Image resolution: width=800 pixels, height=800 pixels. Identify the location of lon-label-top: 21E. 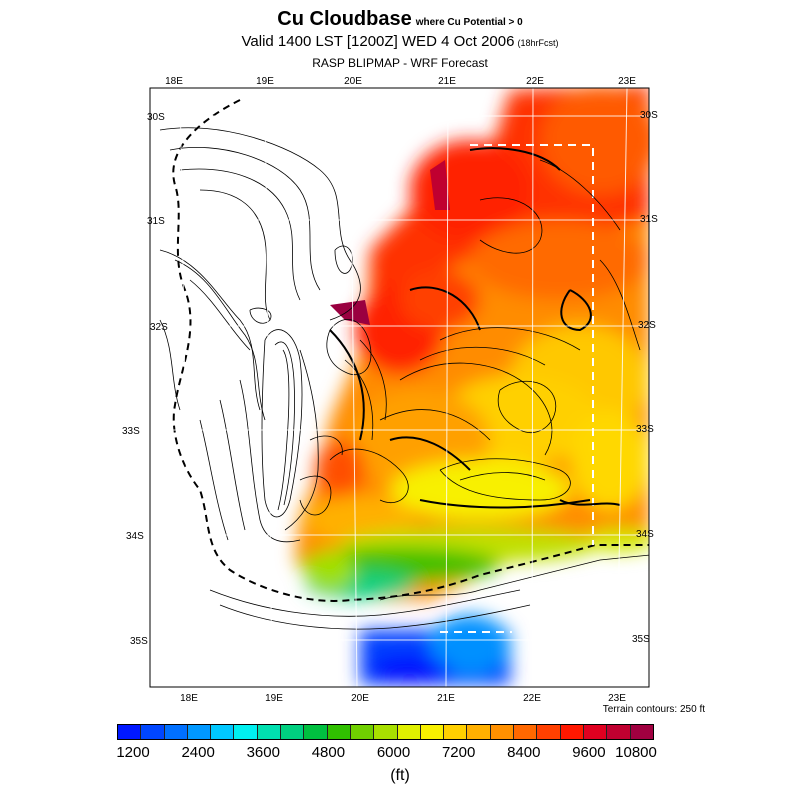
(447, 81).